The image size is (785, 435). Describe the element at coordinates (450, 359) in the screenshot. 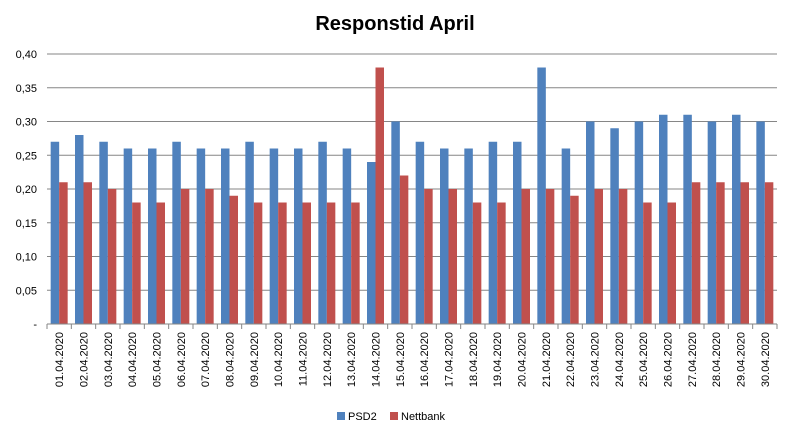

I see `x-tick-label: 17.04.2020` at that location.